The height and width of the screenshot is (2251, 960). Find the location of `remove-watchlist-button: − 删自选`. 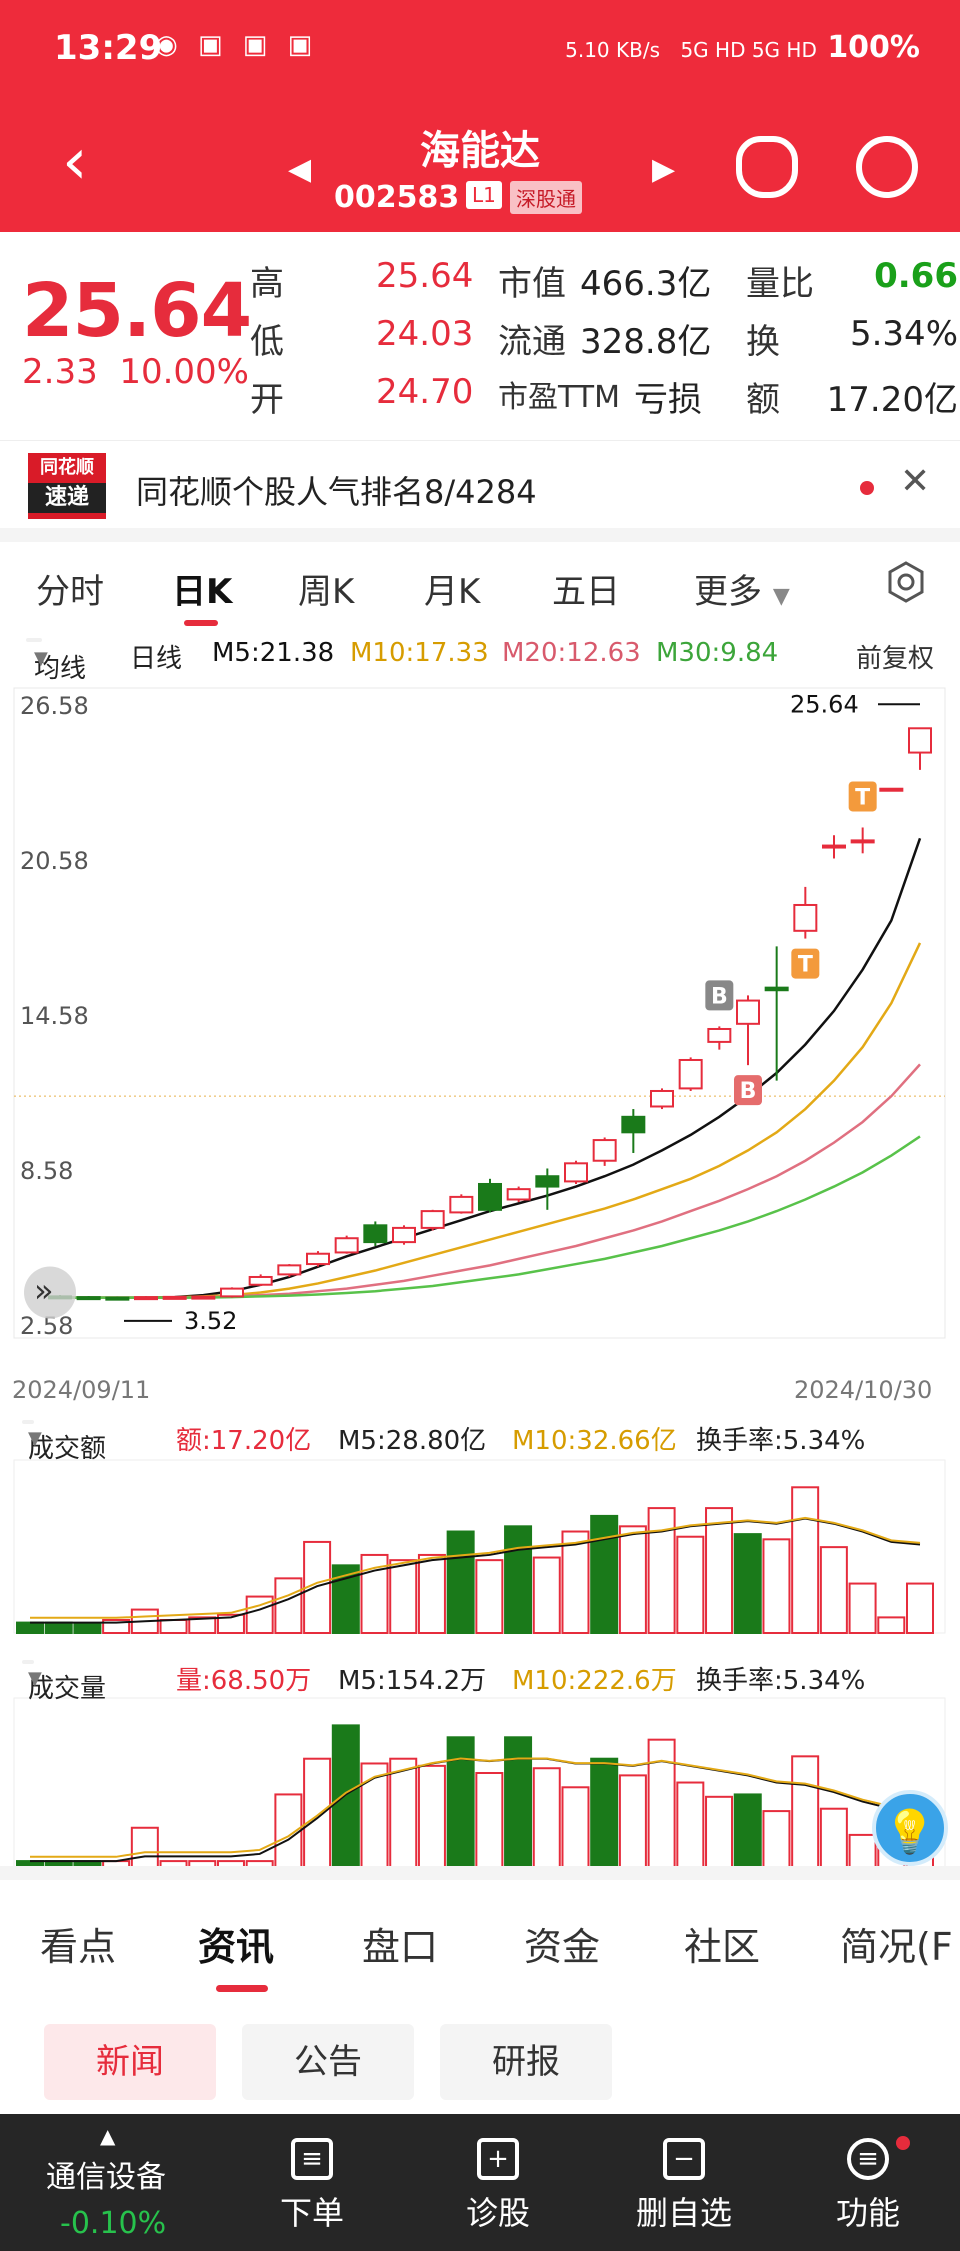

remove-watchlist-button: − 删自选 is located at coordinates (684, 2186).